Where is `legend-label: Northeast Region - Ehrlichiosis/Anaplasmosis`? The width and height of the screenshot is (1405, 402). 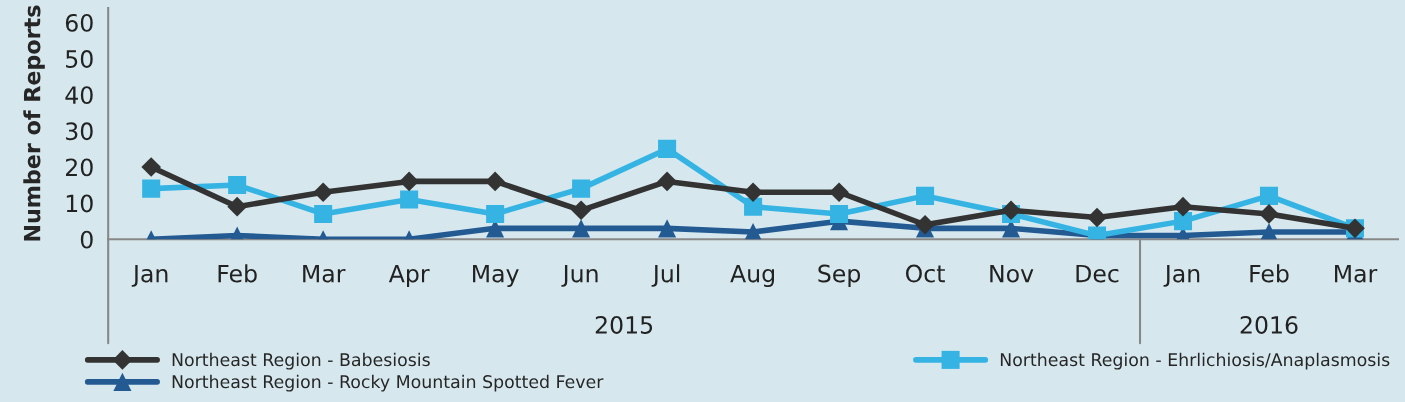 legend-label: Northeast Region - Ehrlichiosis/Anaplasmosis is located at coordinates (1195, 361).